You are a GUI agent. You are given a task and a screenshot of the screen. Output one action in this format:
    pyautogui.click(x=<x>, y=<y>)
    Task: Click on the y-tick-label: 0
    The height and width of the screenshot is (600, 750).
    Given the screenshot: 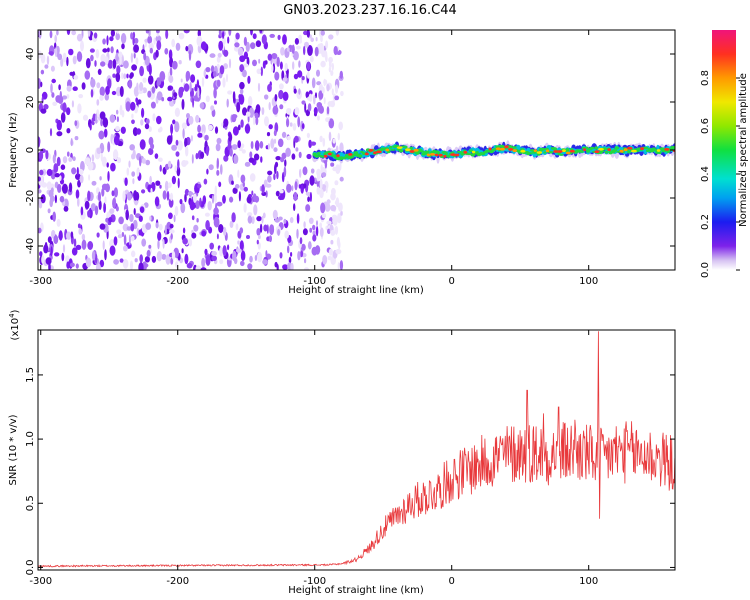 What is the action you would take?
    pyautogui.click(x=30, y=150)
    